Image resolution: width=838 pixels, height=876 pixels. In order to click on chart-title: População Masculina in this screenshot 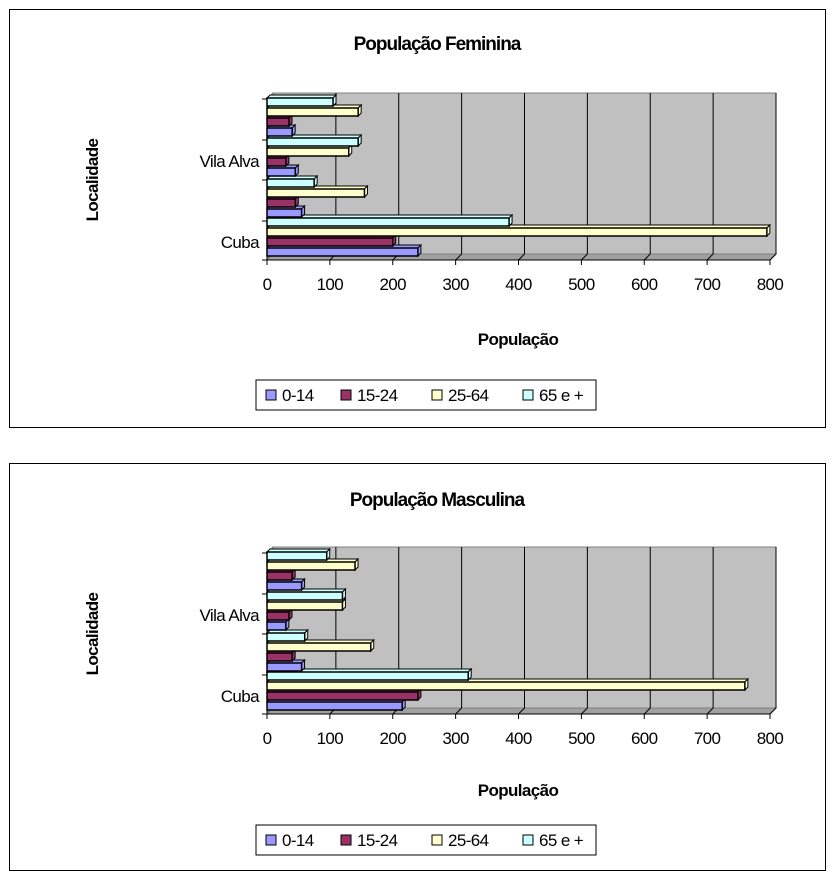, I will do `click(438, 500)`.